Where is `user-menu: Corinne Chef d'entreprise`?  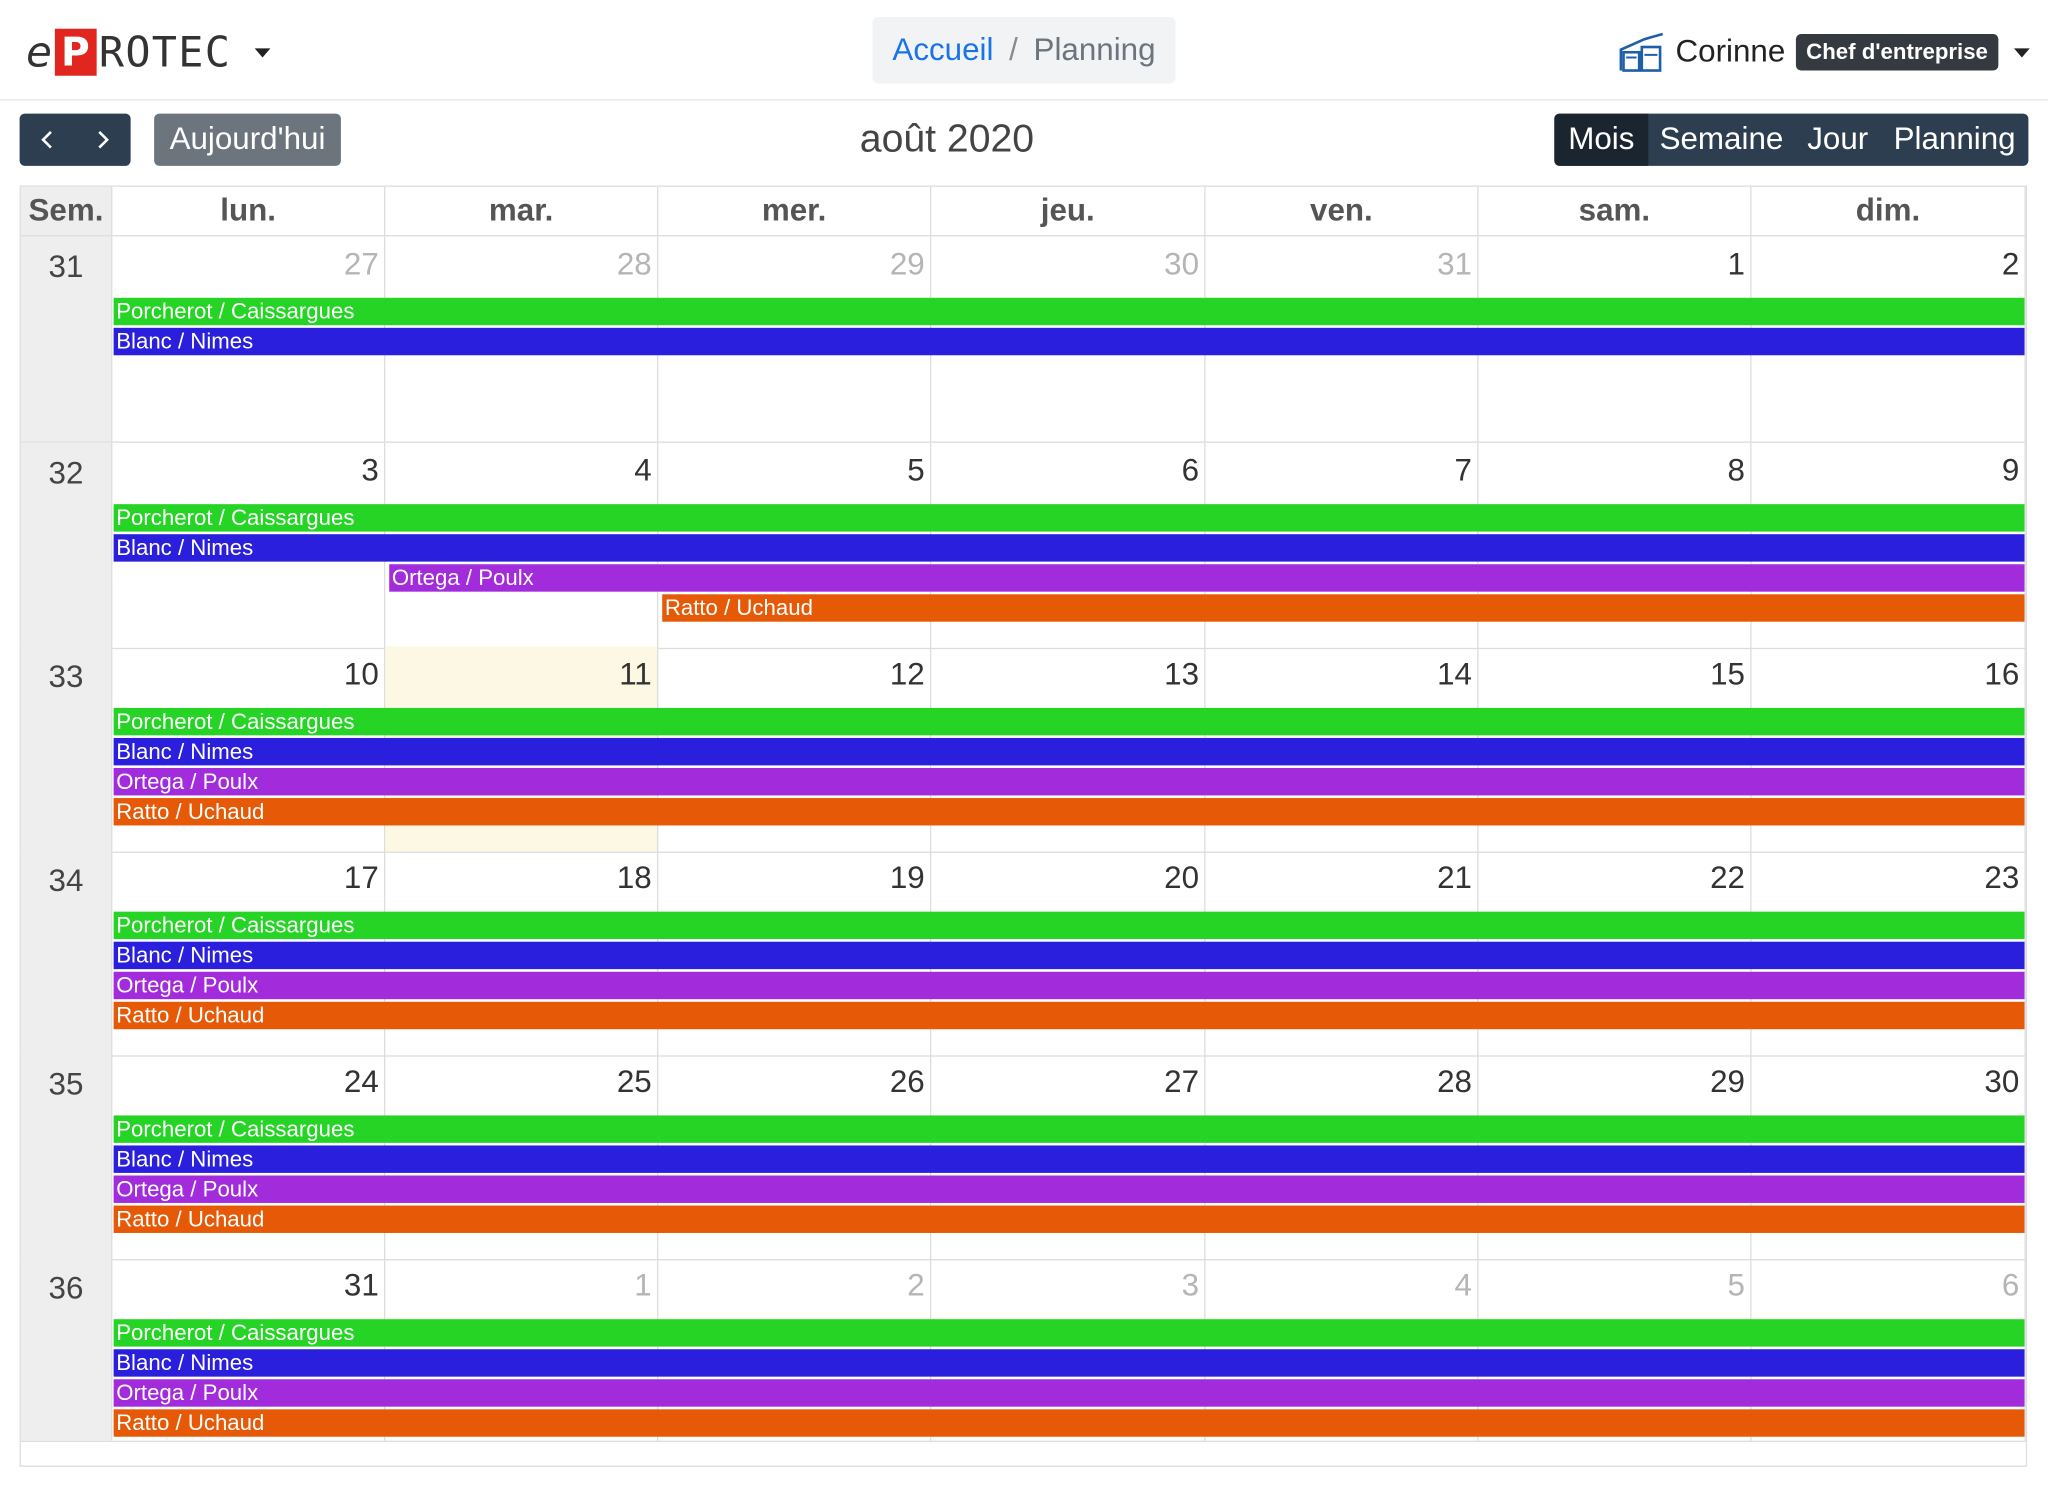
user-menu: Corinne Chef d'entreprise is located at coordinates (1824, 52).